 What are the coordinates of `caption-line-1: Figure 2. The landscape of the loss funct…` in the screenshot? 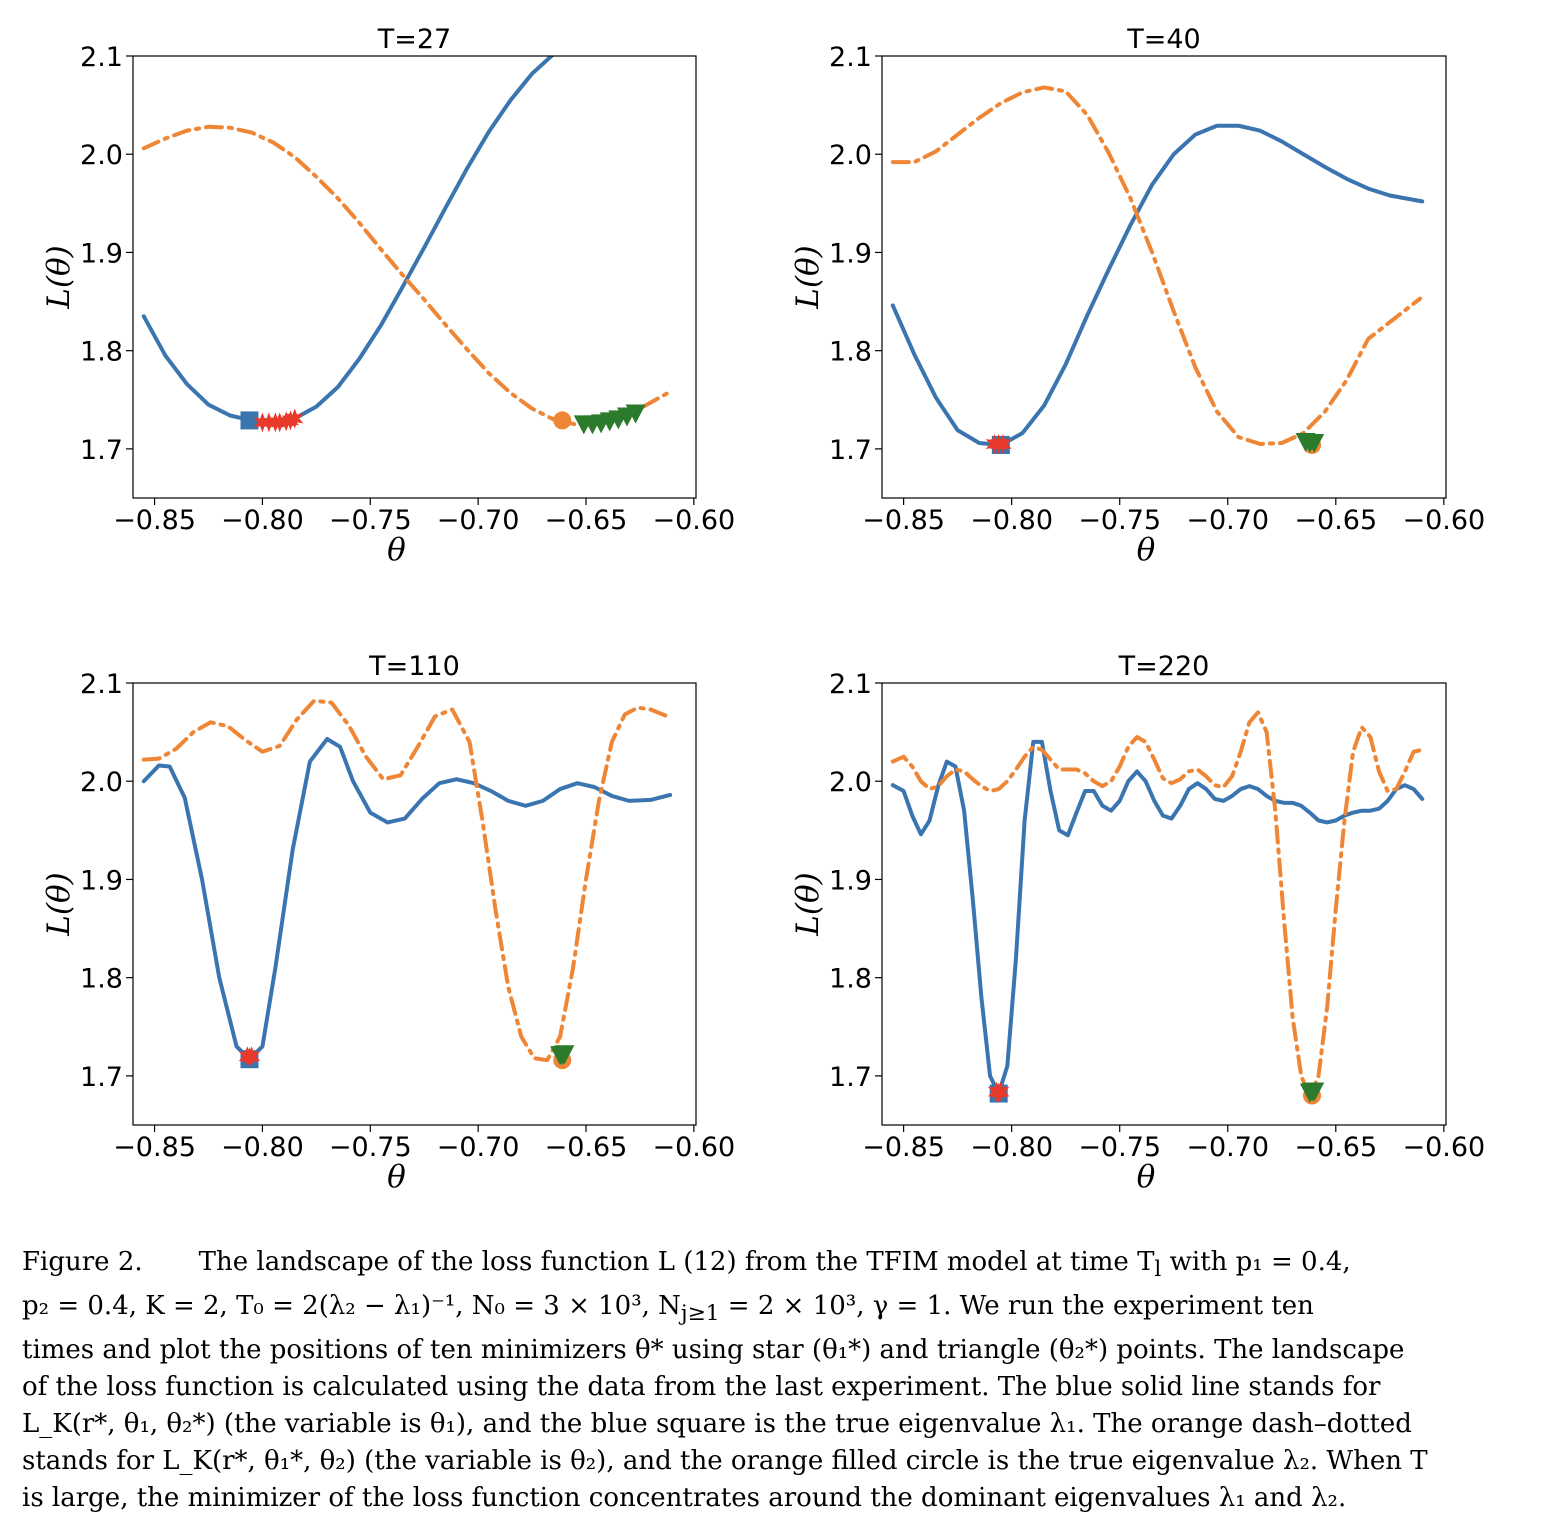 It's located at (780, 1266).